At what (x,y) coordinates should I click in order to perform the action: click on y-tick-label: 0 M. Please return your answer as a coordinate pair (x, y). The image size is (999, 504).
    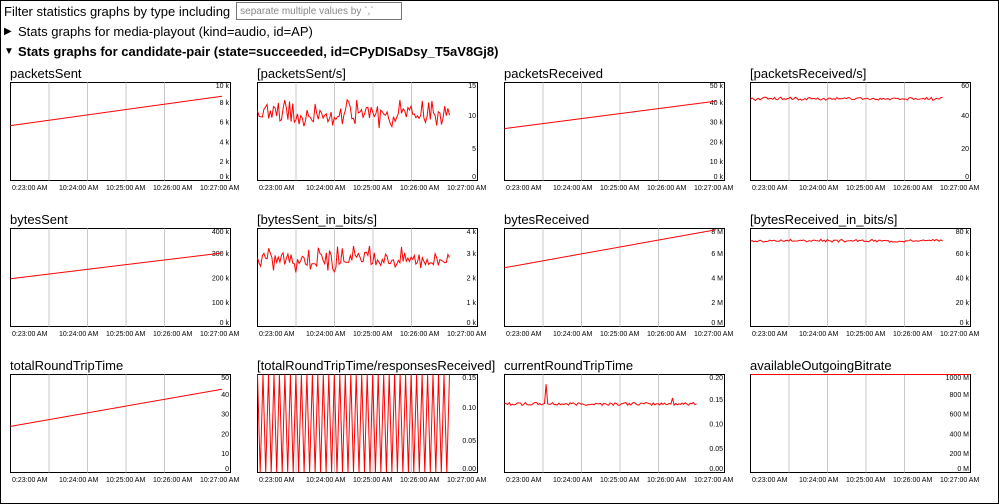
    Looking at the image, I should click on (717, 323).